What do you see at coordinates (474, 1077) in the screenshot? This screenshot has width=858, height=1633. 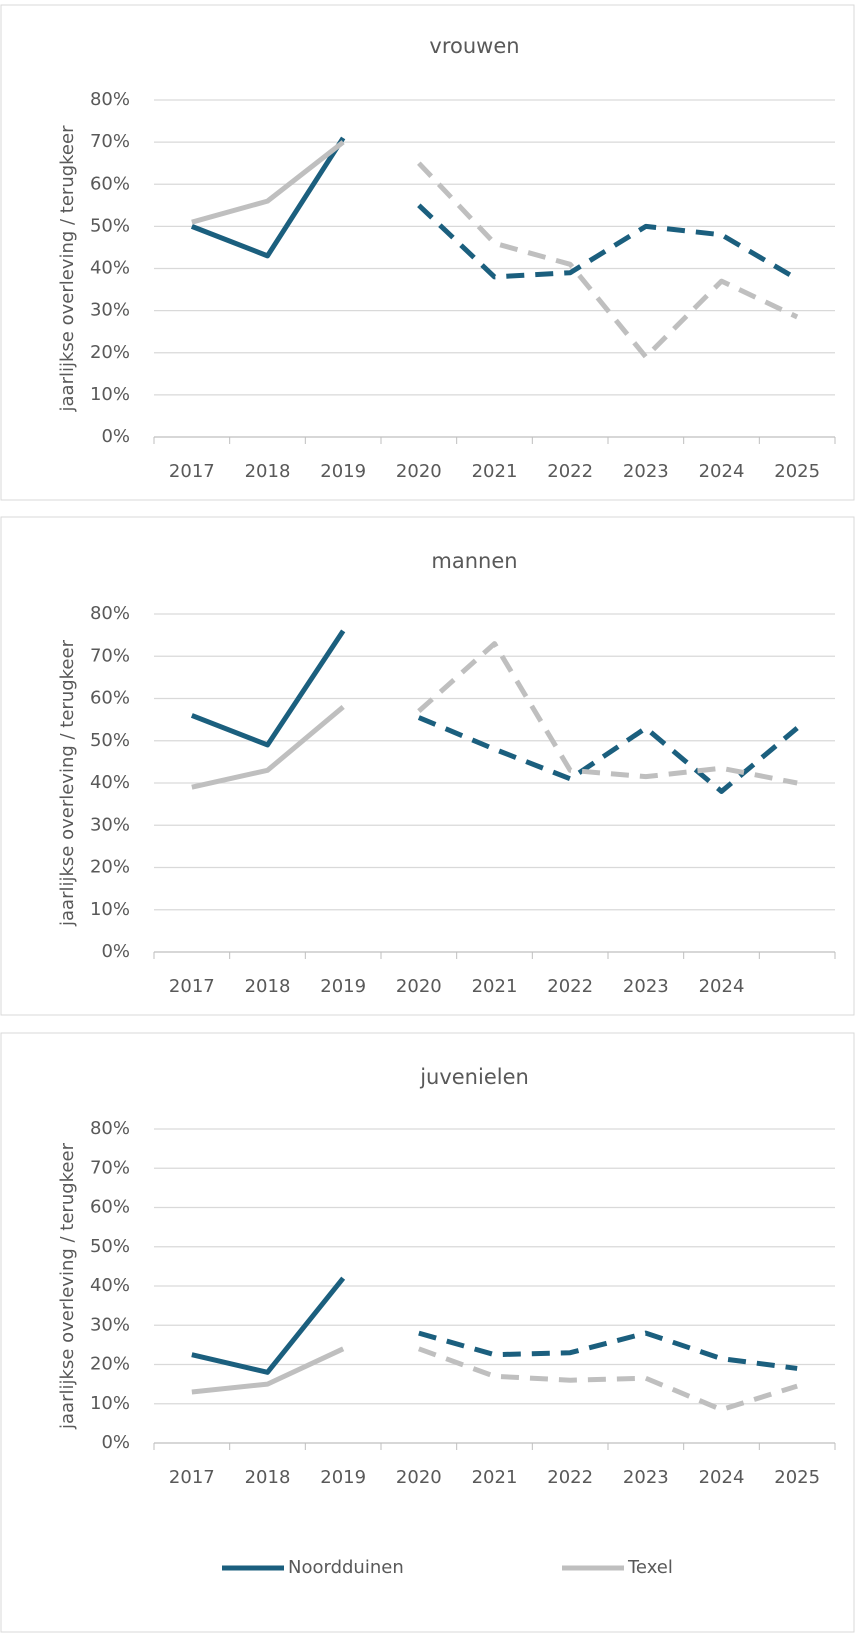 I see `chart-title: juvenielen` at bounding box center [474, 1077].